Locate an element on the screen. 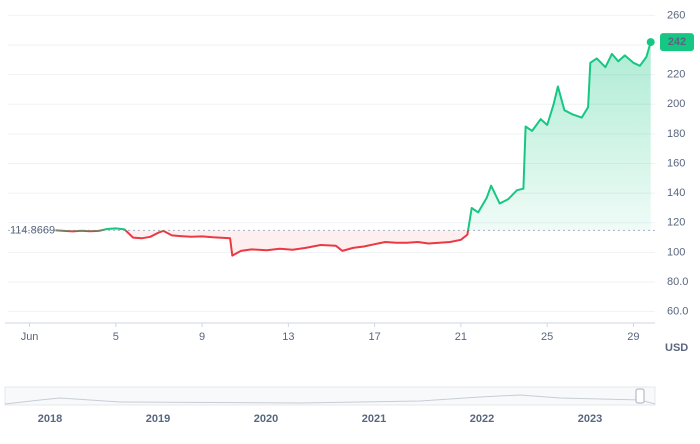 Image resolution: width=700 pixels, height=444 pixels. baseline-label: 114.8669 is located at coordinates (32, 230).